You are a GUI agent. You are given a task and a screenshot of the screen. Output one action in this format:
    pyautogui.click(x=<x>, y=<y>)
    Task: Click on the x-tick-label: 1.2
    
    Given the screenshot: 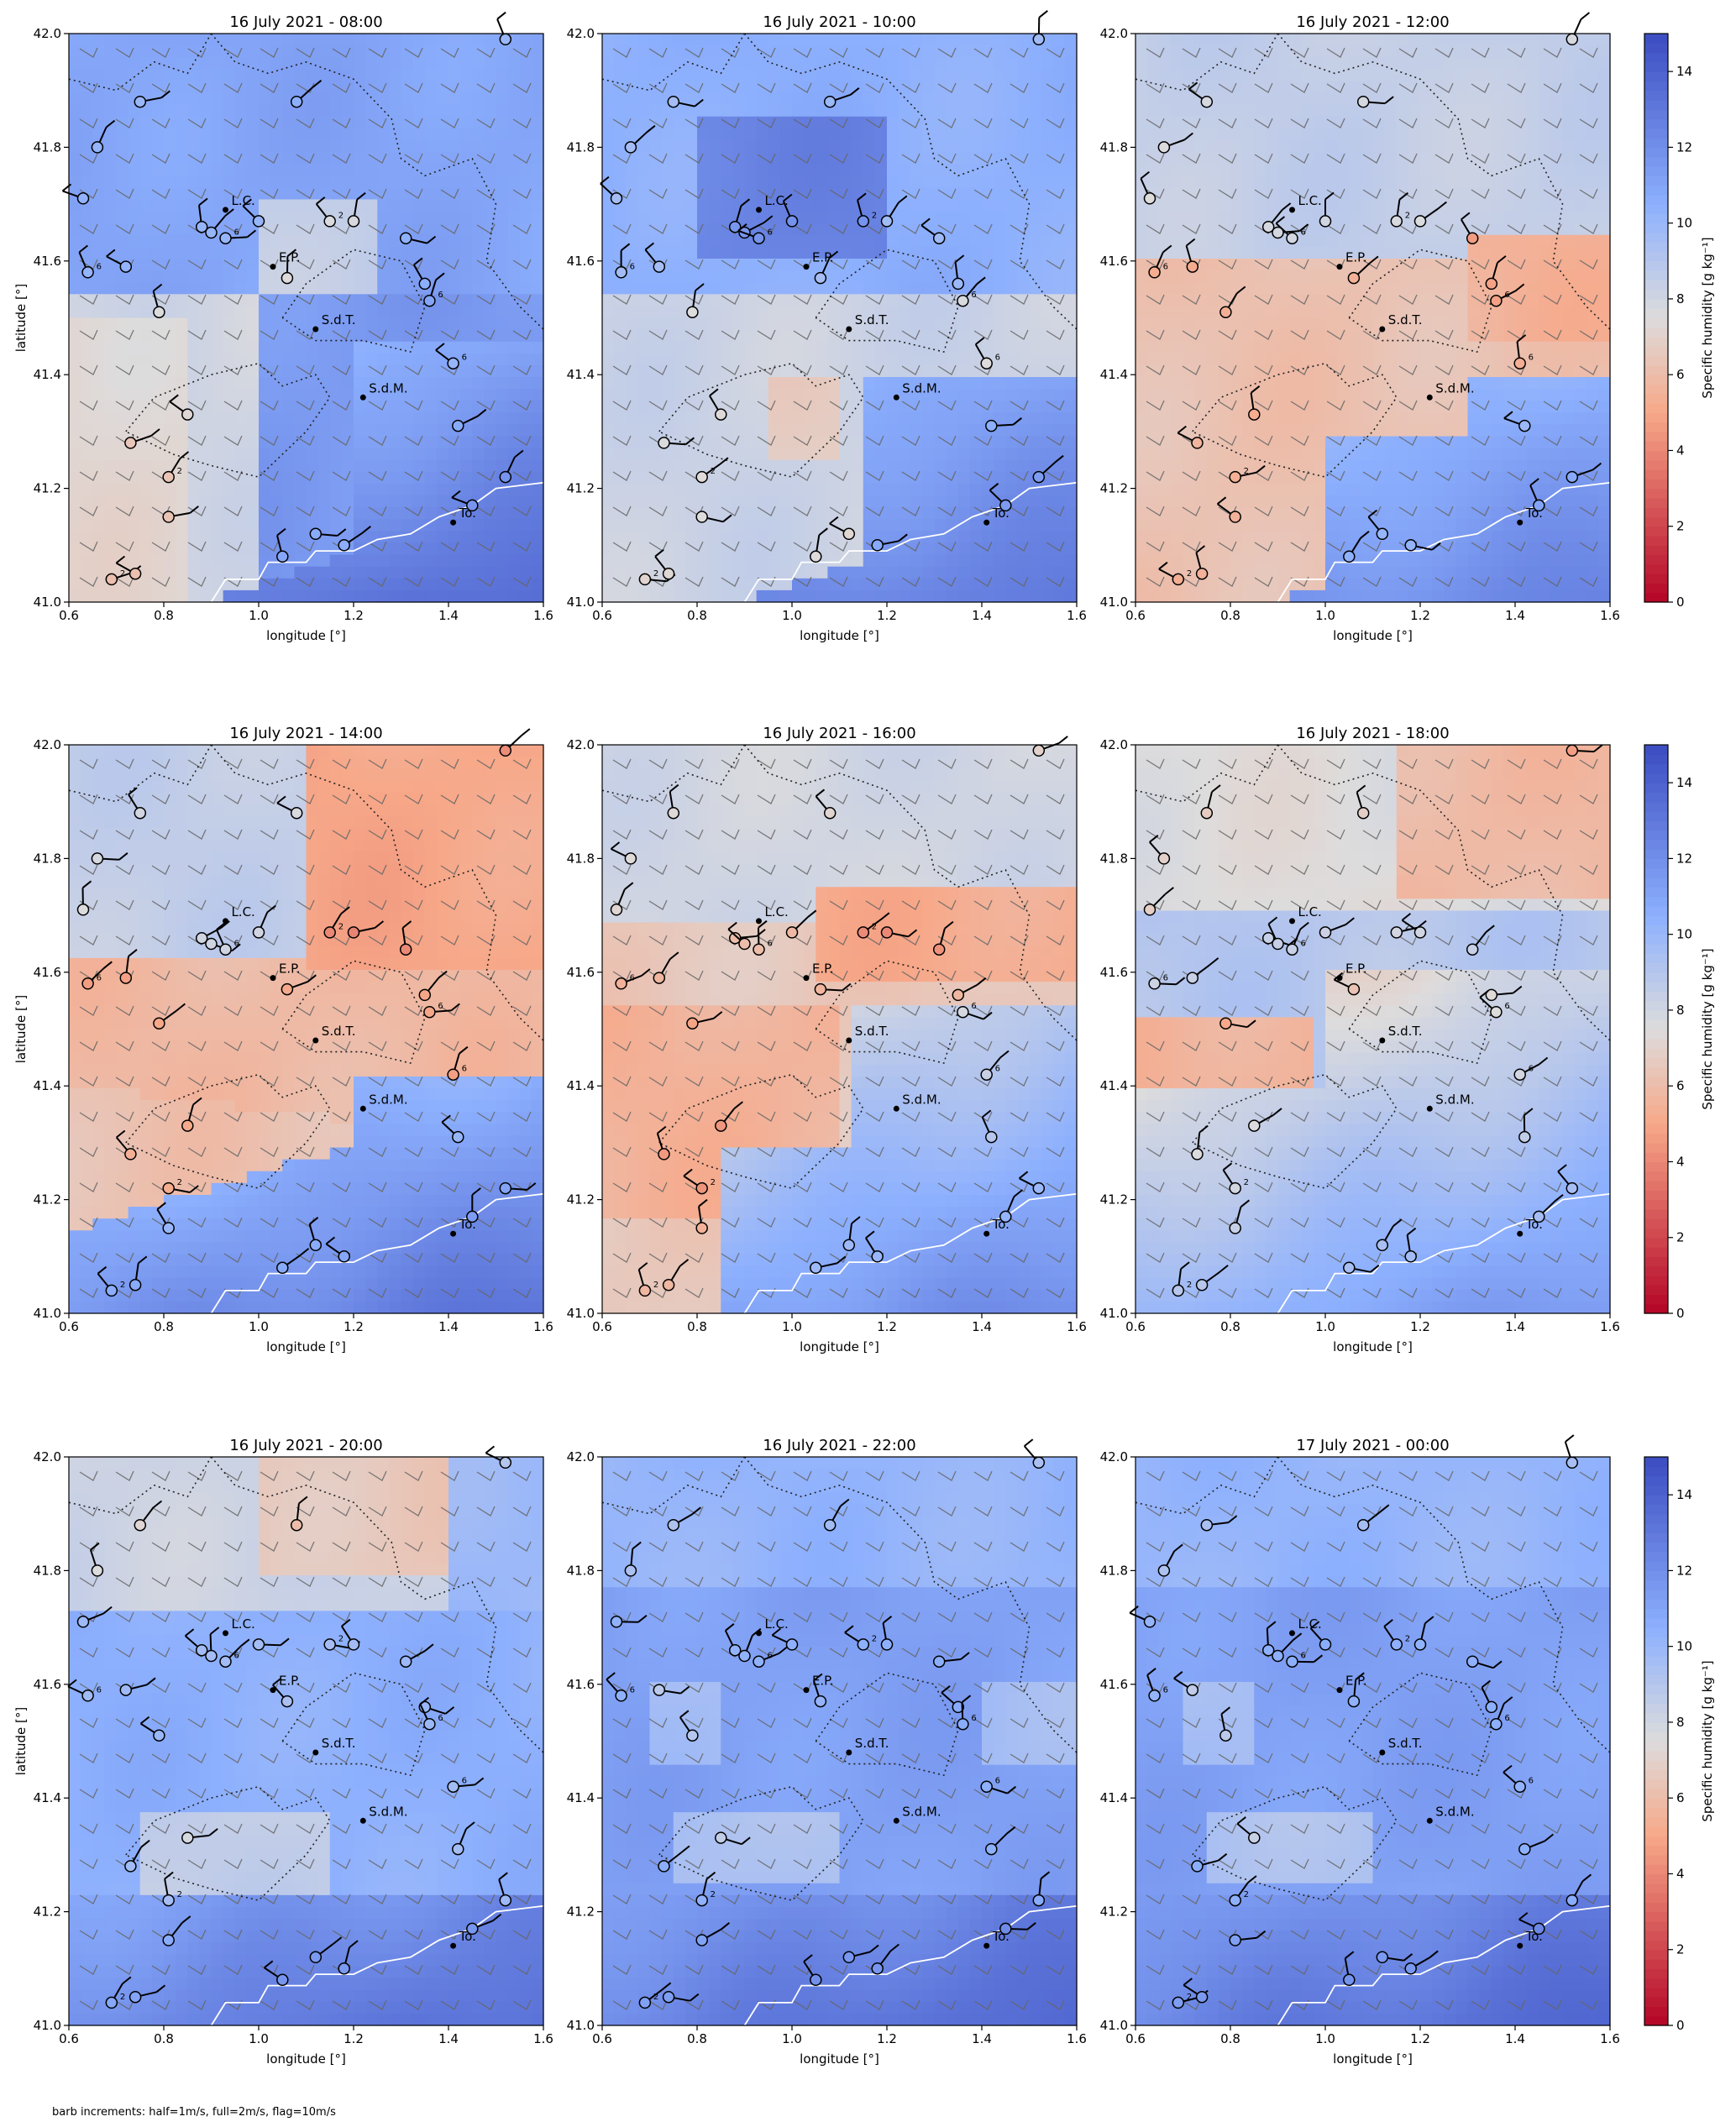 What is the action you would take?
    pyautogui.click(x=887, y=615)
    